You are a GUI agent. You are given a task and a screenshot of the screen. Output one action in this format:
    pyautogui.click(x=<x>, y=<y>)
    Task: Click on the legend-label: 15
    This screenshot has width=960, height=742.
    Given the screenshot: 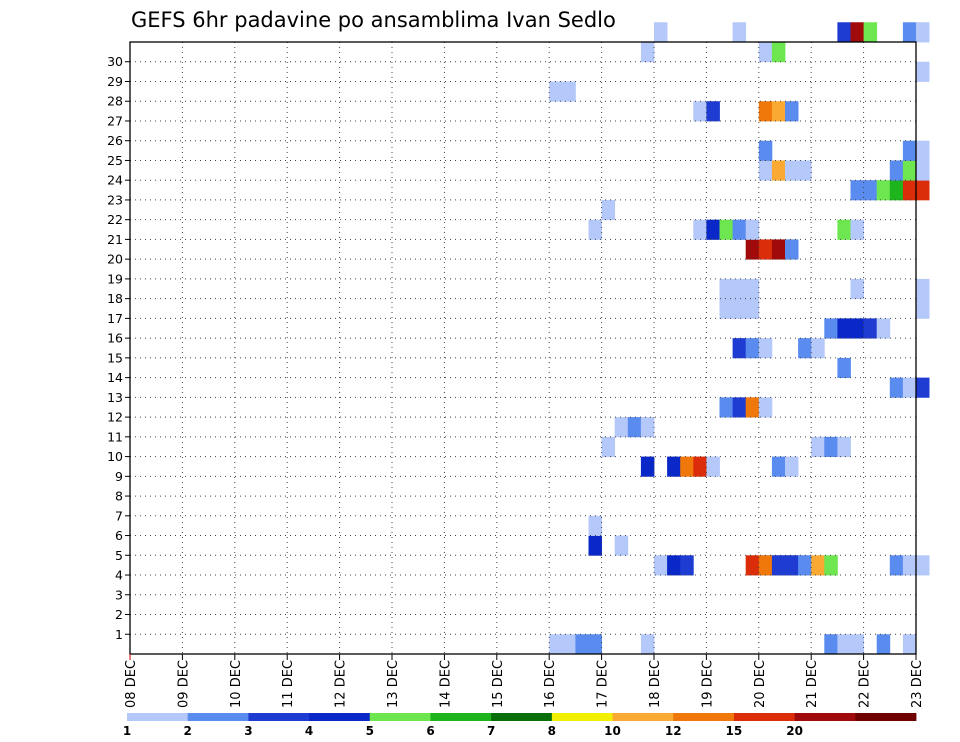 What is the action you would take?
    pyautogui.click(x=734, y=731)
    